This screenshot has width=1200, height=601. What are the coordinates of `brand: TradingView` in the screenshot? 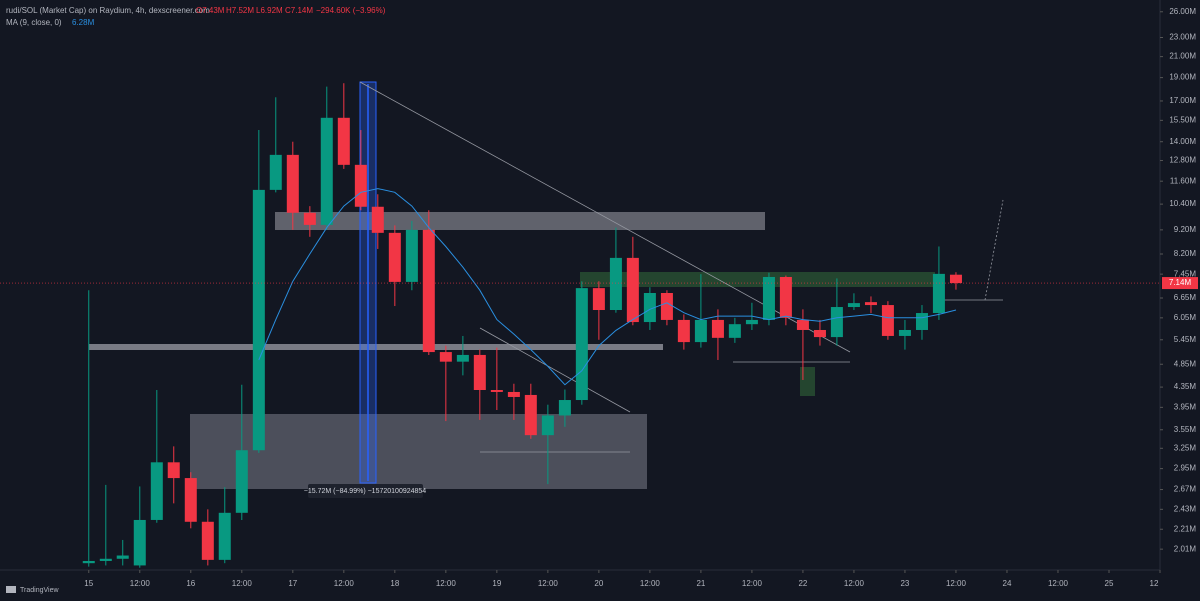 It's located at (39, 590).